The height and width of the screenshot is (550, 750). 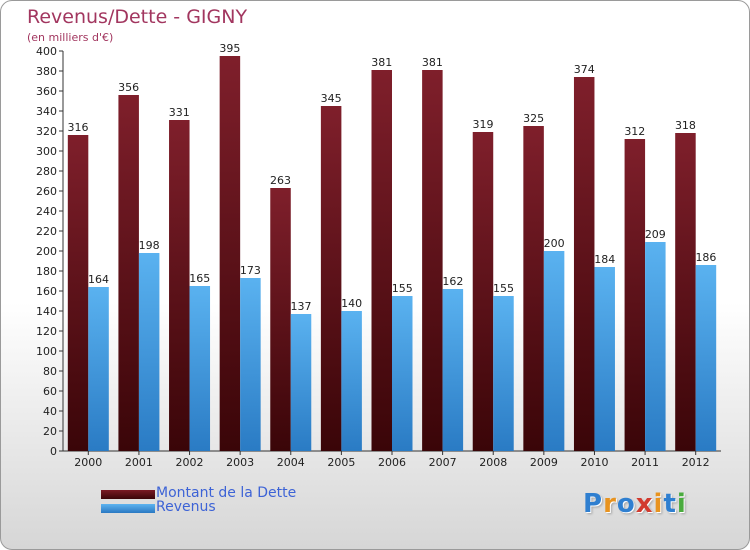 What do you see at coordinates (705, 257) in the screenshot?
I see `data-label-revenus: 186` at bounding box center [705, 257].